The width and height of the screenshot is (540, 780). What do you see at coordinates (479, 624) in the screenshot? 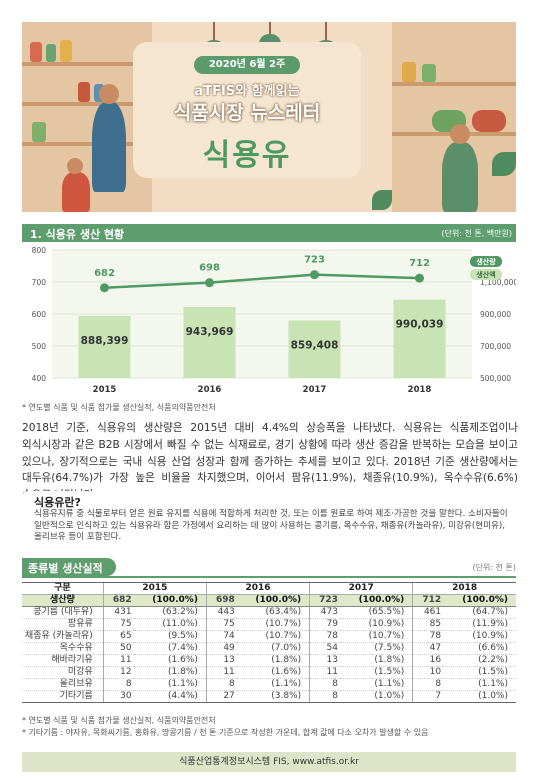
I see `share-cell: (11.9%)` at bounding box center [479, 624].